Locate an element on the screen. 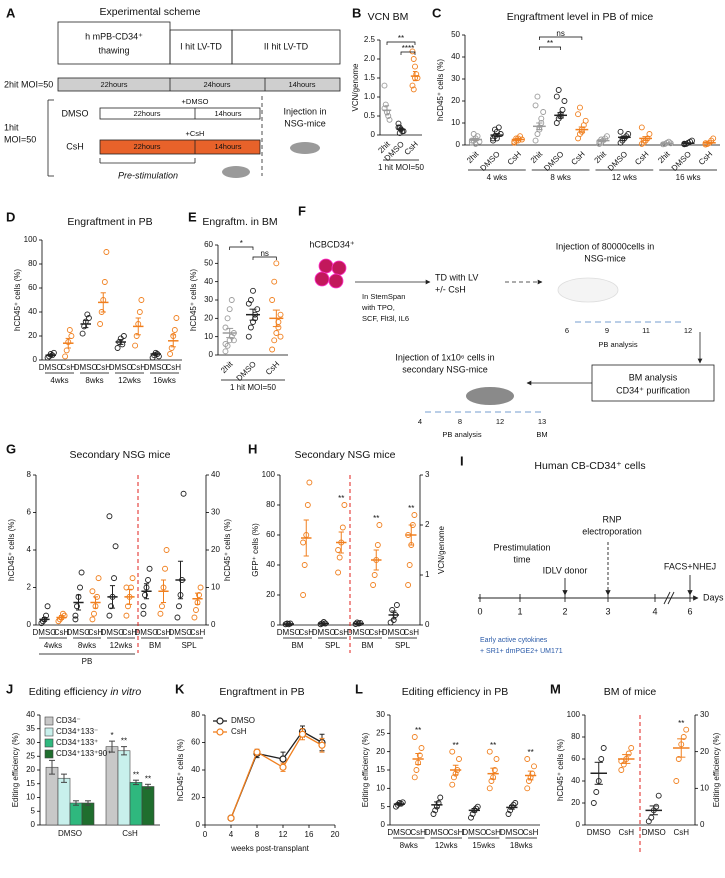  panel-label: M is located at coordinates (555, 688).